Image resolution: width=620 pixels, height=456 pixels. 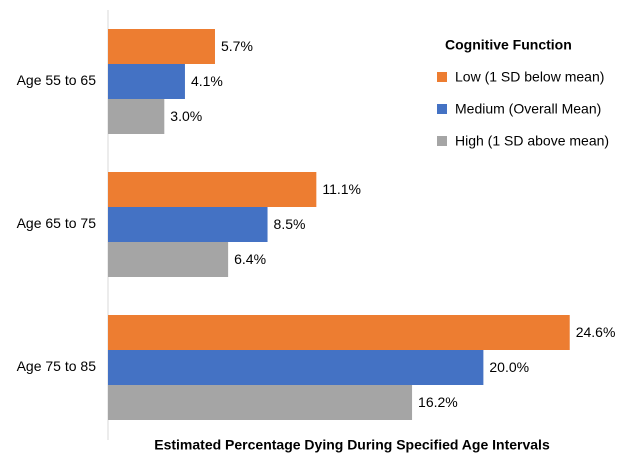 I want to click on value-label: 16.2%, so click(x=438, y=402).